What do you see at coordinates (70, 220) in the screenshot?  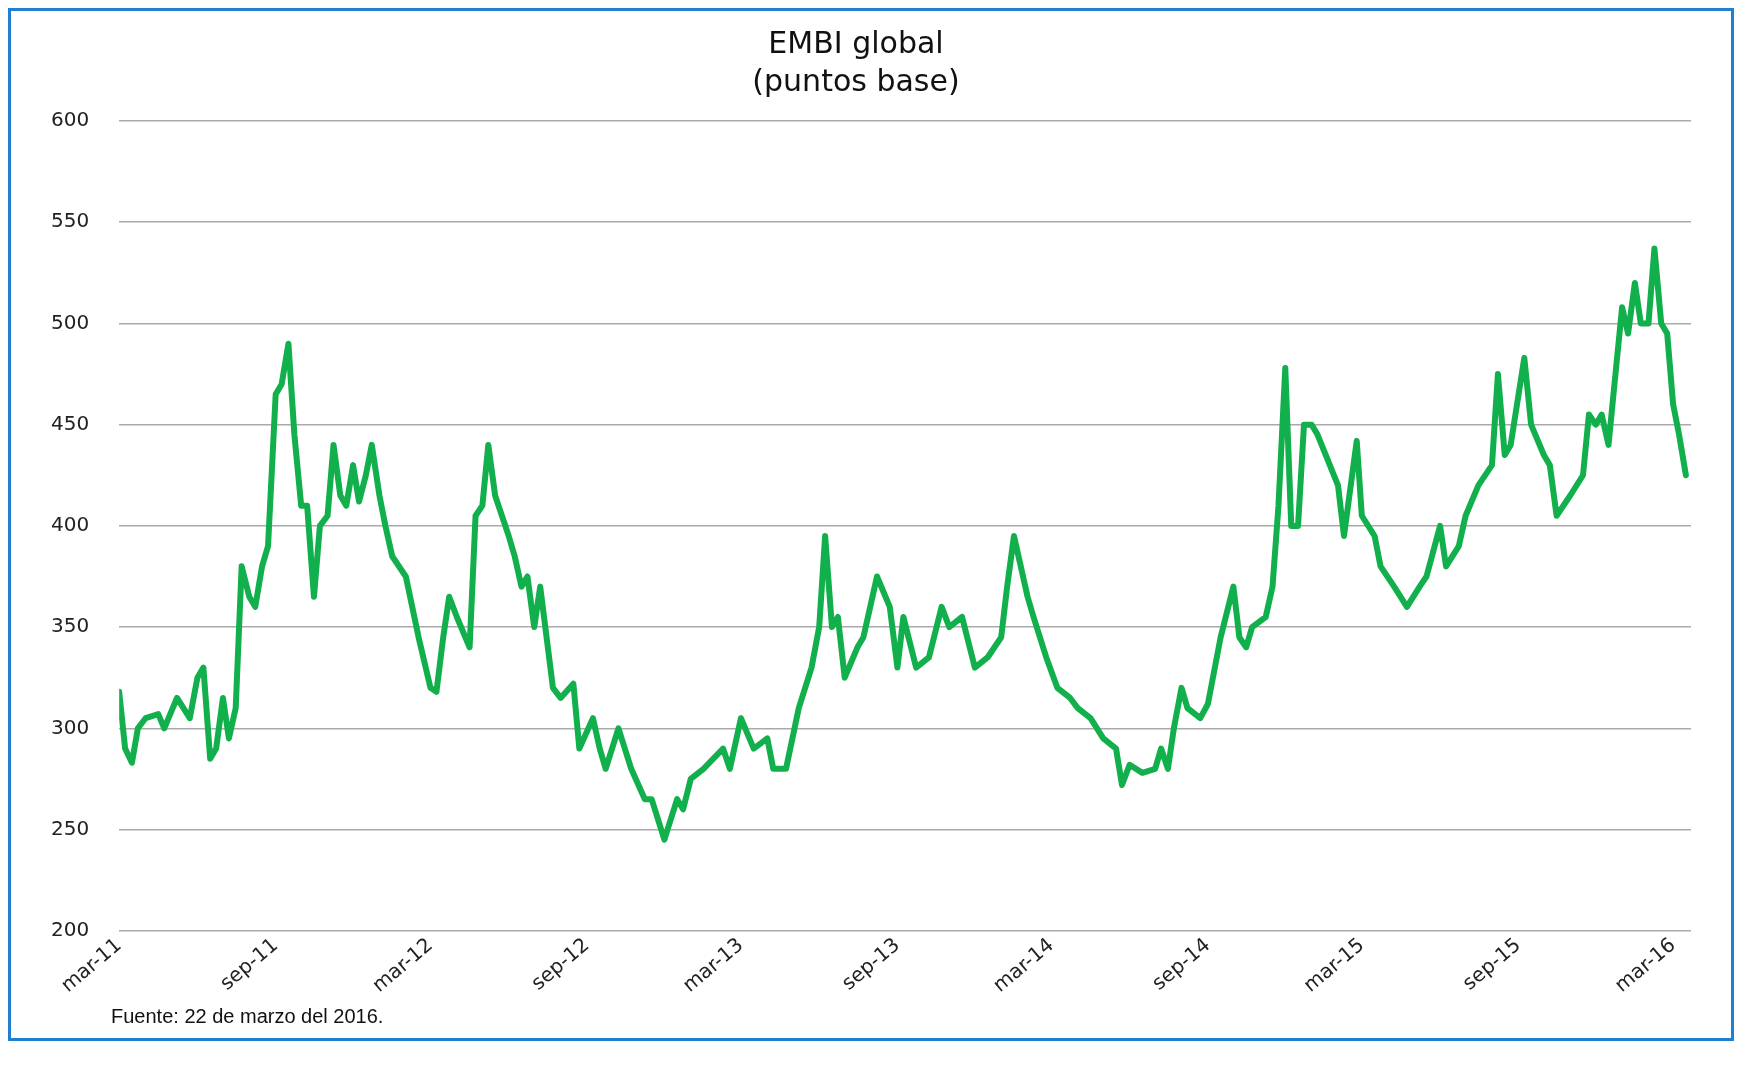 I see `y-tick-label: 550` at bounding box center [70, 220].